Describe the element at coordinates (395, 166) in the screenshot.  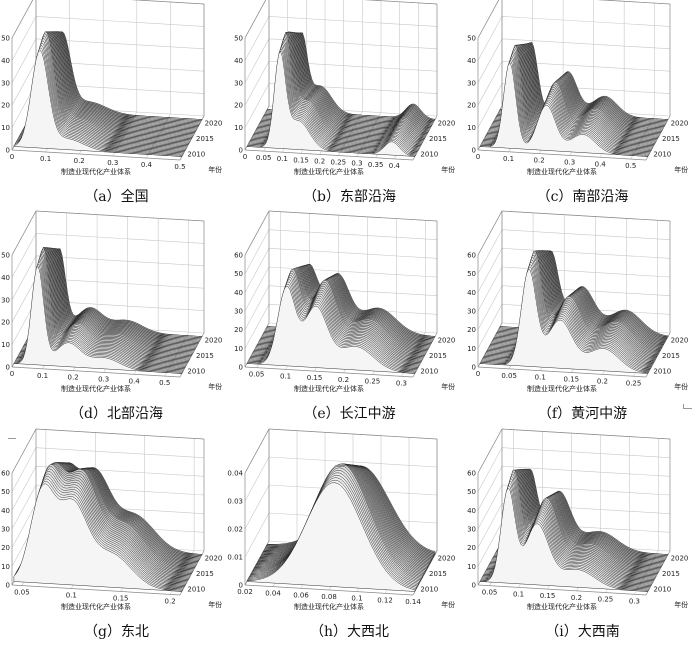
I see `x-tick-label: 0.4` at that location.